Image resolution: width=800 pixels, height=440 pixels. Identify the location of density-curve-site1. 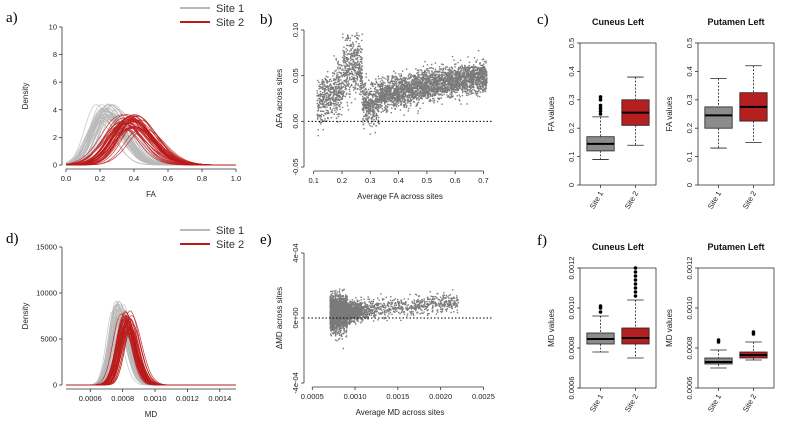
(151, 353).